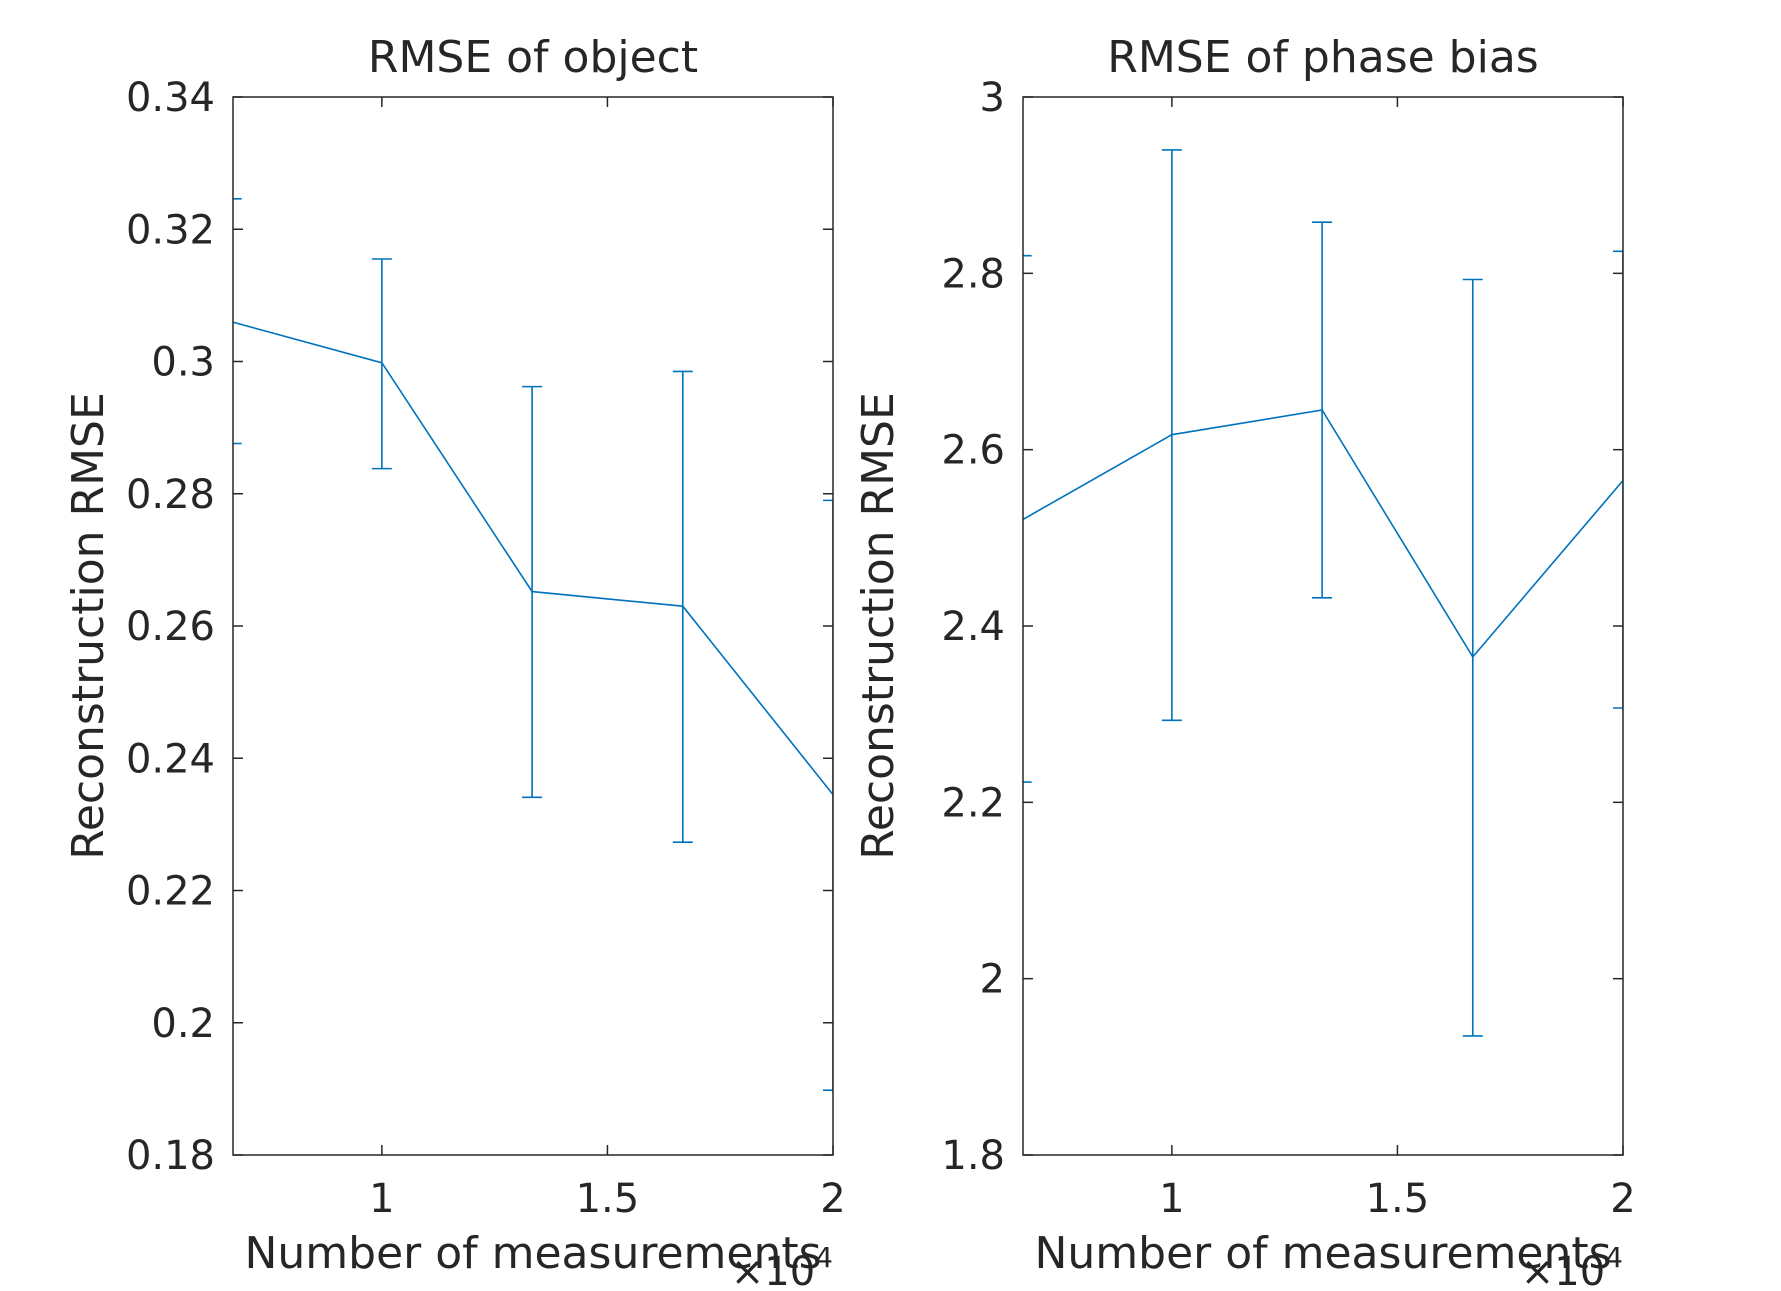 Image resolution: width=1781 pixels, height=1291 pixels. I want to click on y-tick-label: 0.32, so click(170, 230).